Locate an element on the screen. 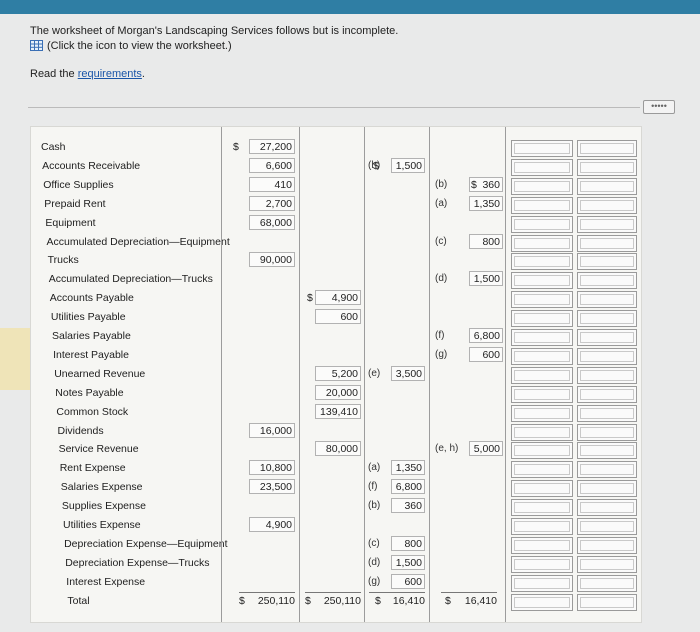  worksheet-link-text: (Click the icon to view the worksheet.) is located at coordinates (139, 46).